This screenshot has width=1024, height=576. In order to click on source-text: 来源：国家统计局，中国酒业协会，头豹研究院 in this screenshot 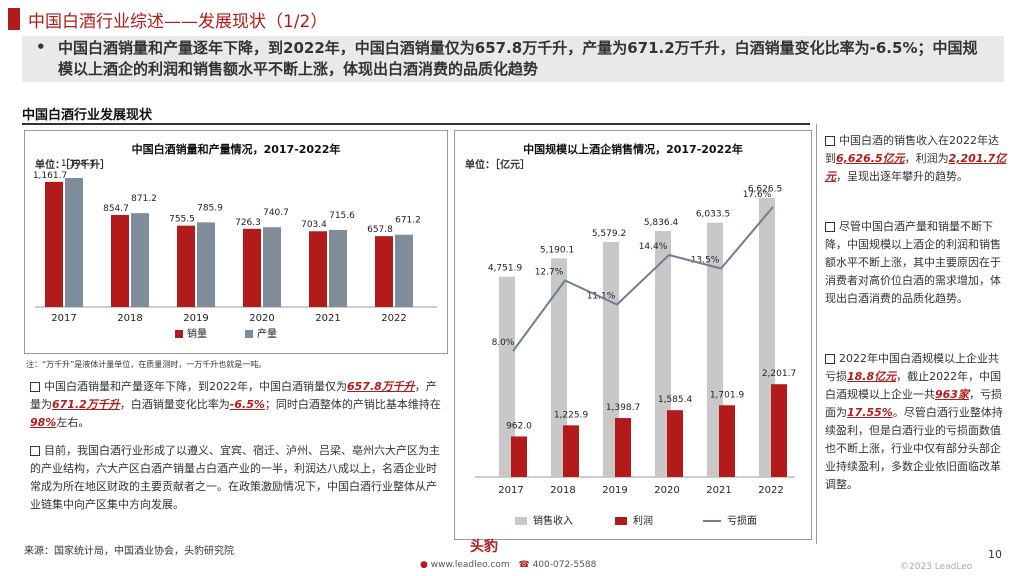, I will do `click(129, 551)`.